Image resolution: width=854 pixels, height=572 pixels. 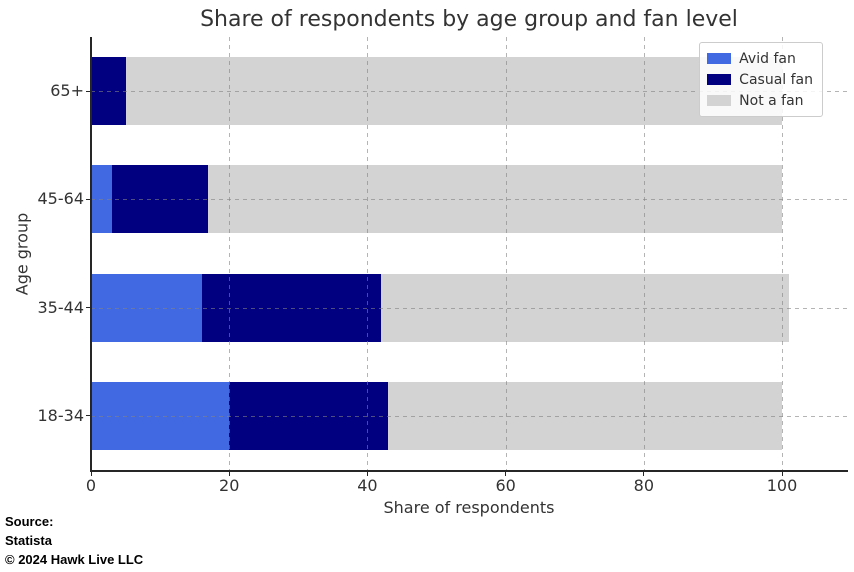 What do you see at coordinates (782, 485) in the screenshot?
I see `x-tick-label: 100` at bounding box center [782, 485].